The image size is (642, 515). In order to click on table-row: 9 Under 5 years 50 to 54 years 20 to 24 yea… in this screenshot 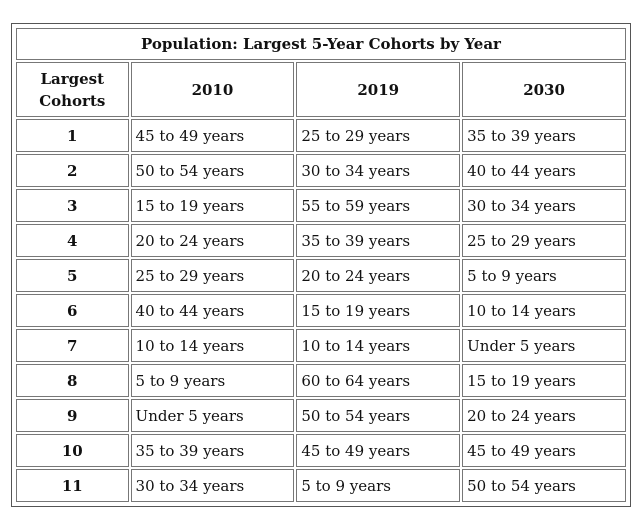, I will do `click(321, 415)`.